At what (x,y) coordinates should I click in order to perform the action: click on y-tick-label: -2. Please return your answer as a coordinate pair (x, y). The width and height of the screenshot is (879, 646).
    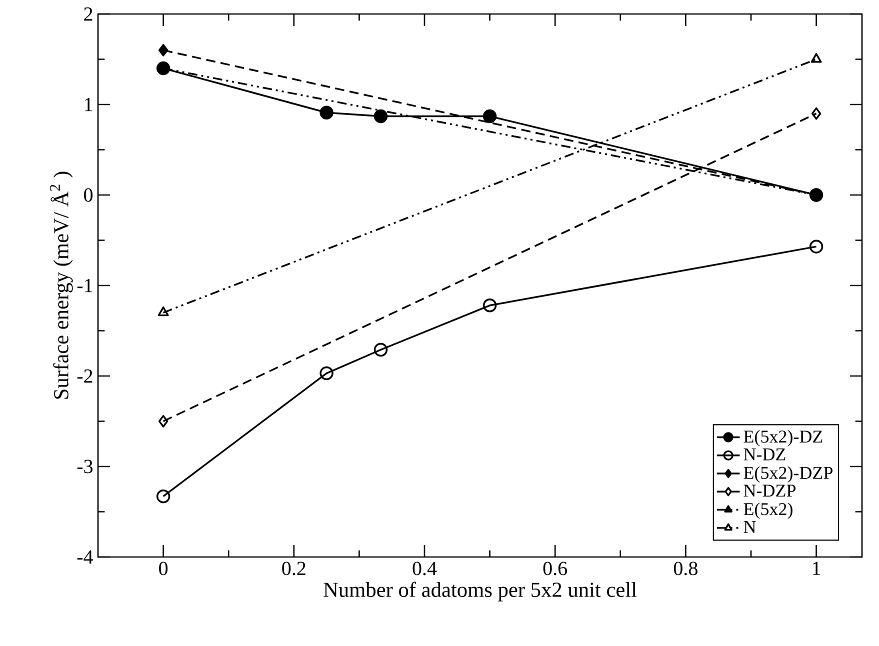
    Looking at the image, I should click on (84, 376).